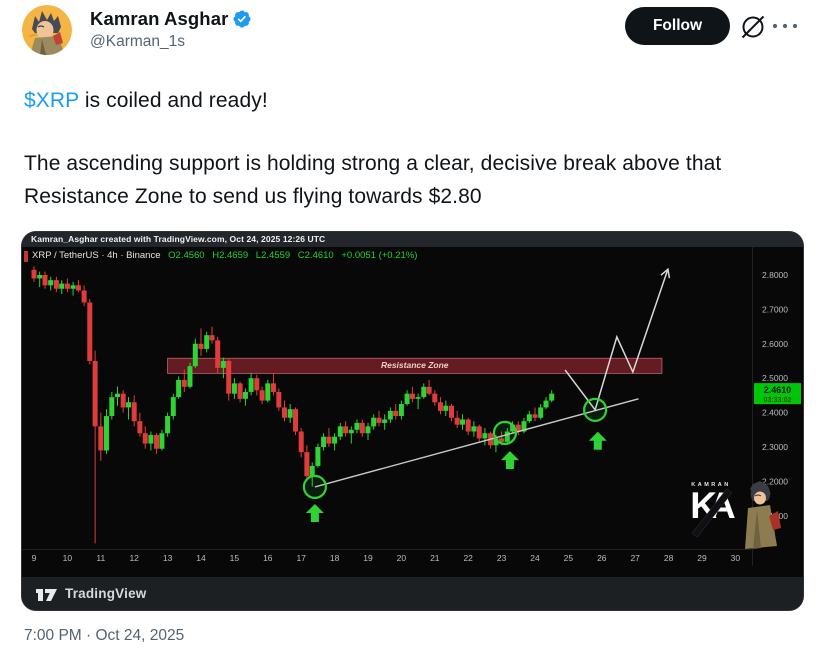 This screenshot has width=825, height=653. I want to click on ohlc-close: C2.4610, so click(315, 255).